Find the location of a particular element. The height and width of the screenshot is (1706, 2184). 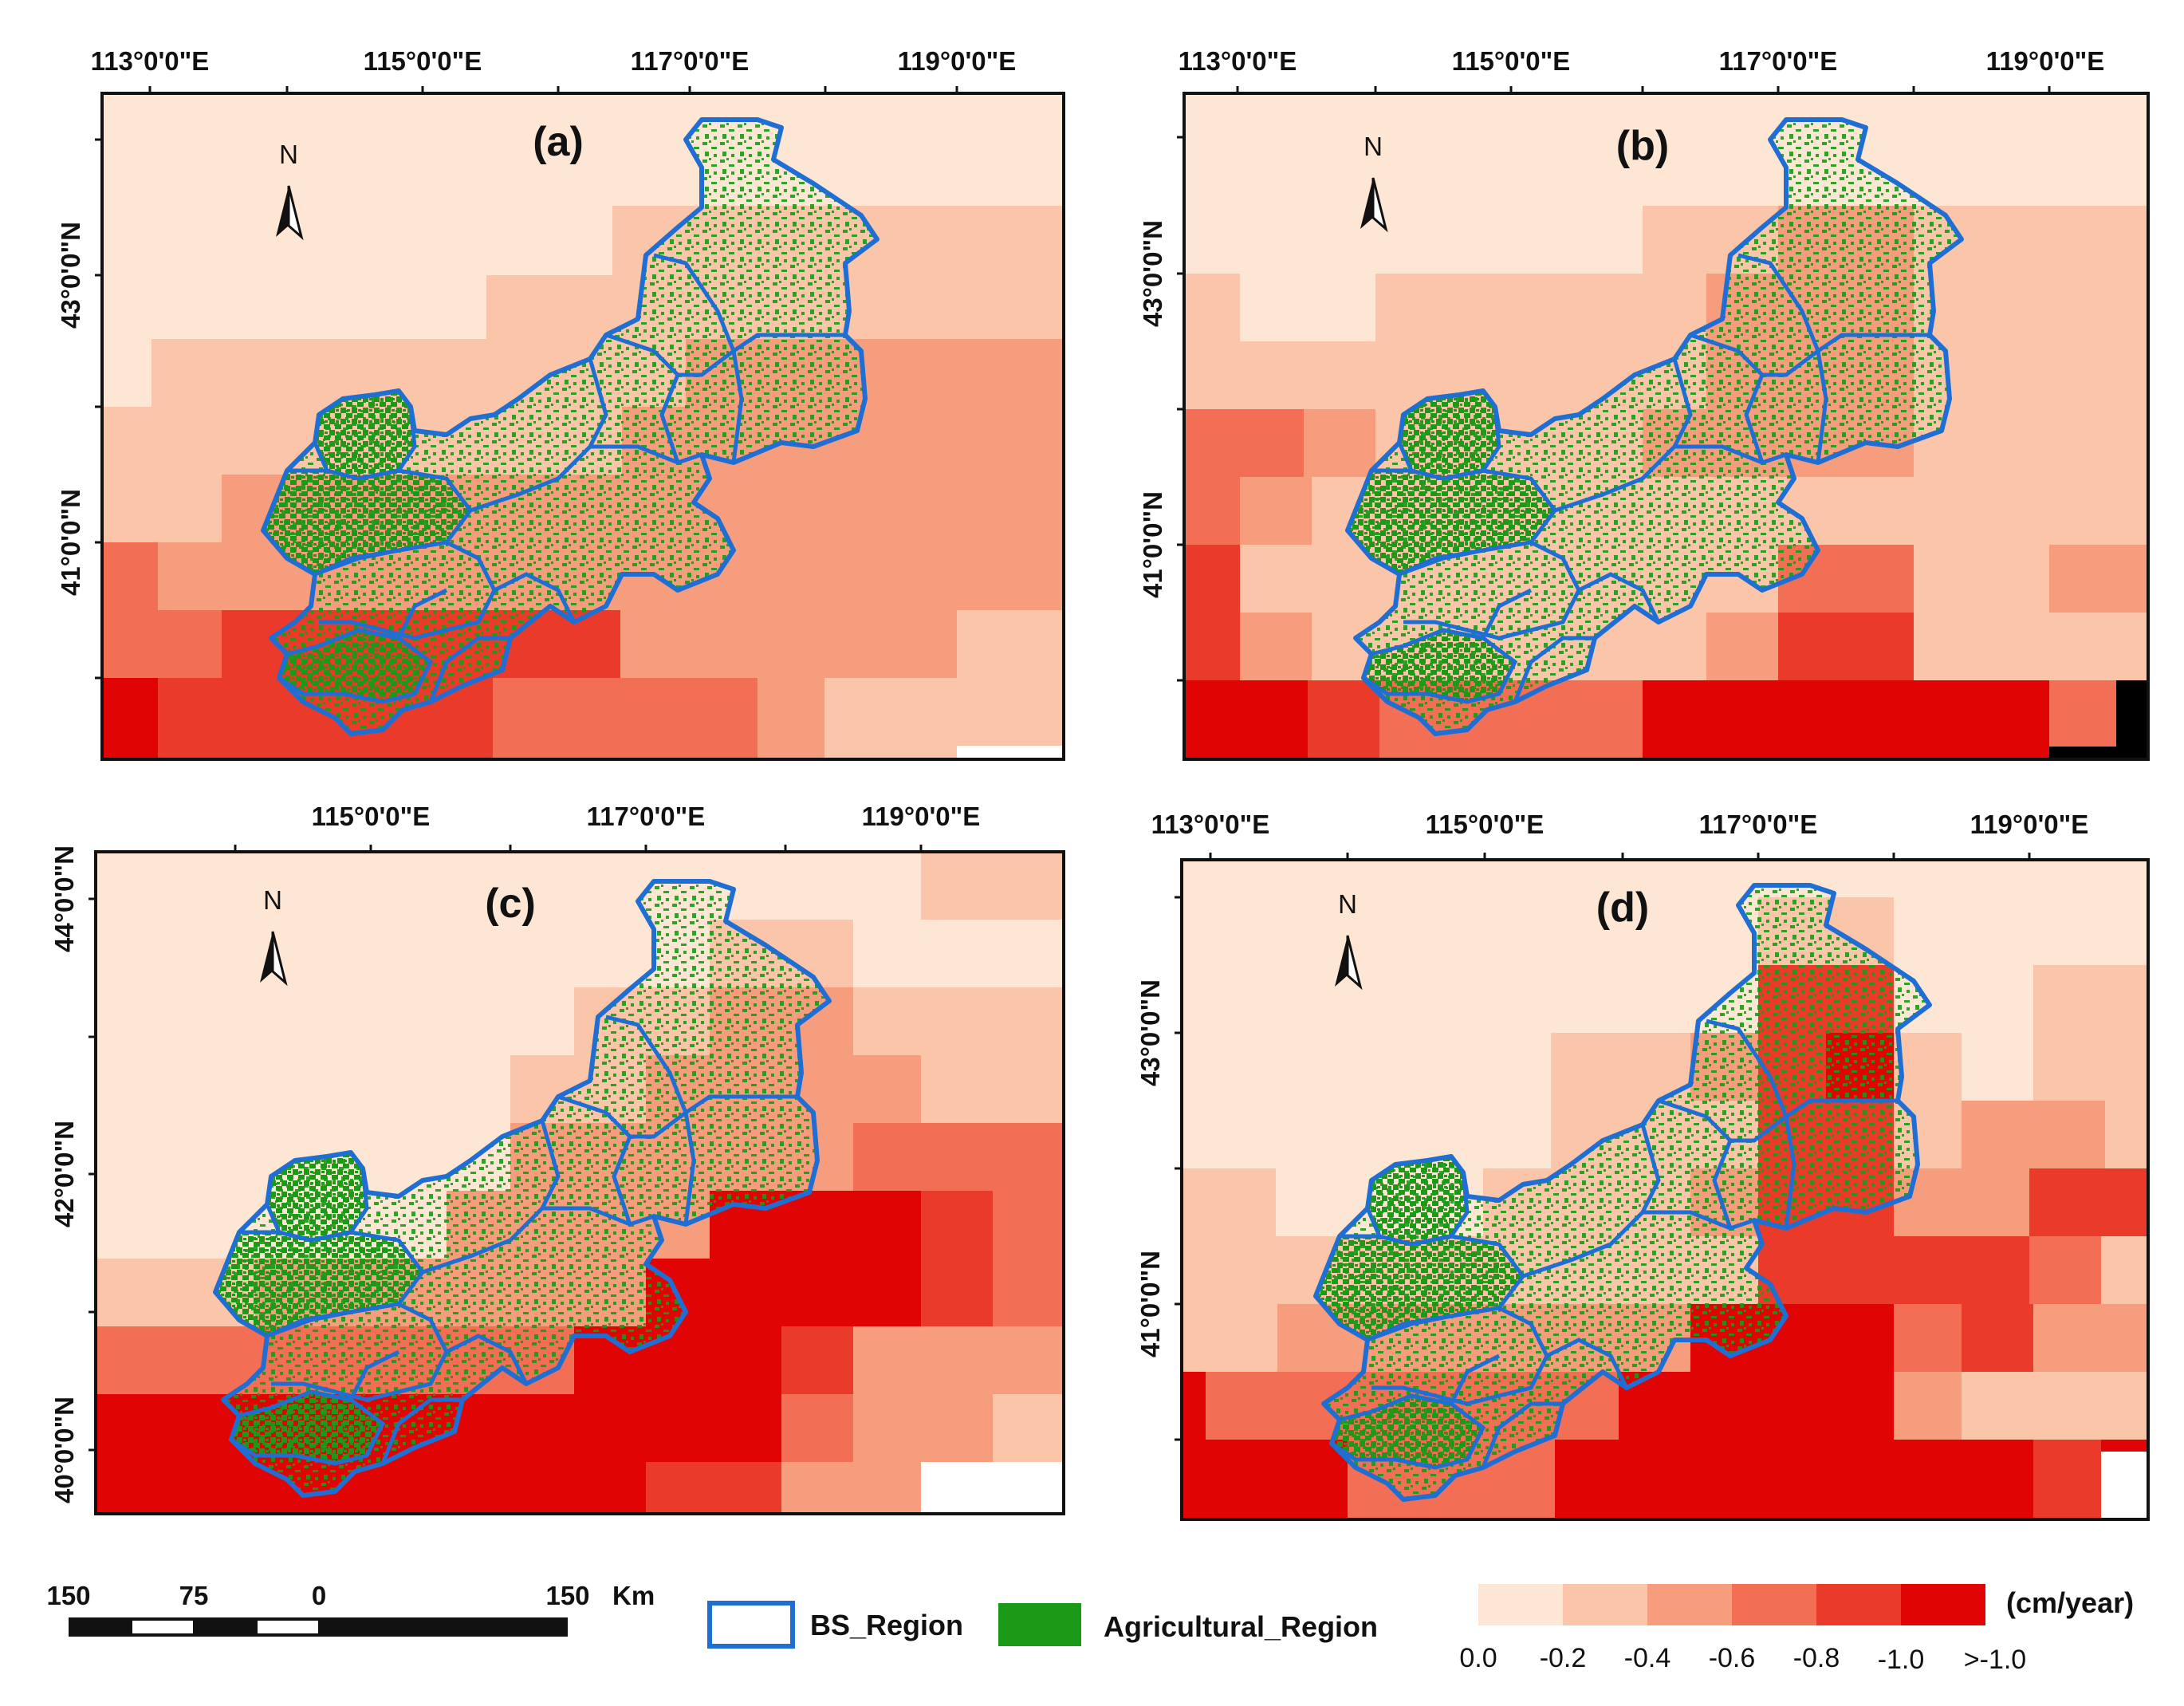

class-break-label: >-1.0 is located at coordinates (1995, 1660).